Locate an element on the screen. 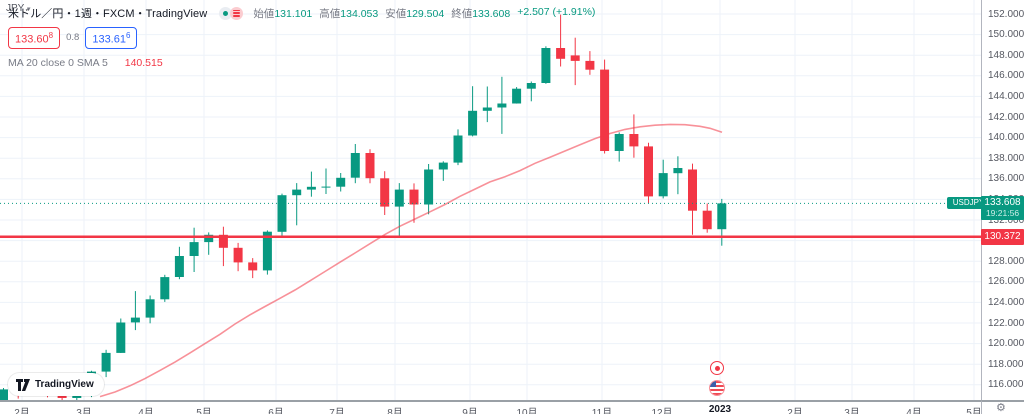 This screenshot has height=414, width=1024. open-label: 始値 is located at coordinates (264, 13).